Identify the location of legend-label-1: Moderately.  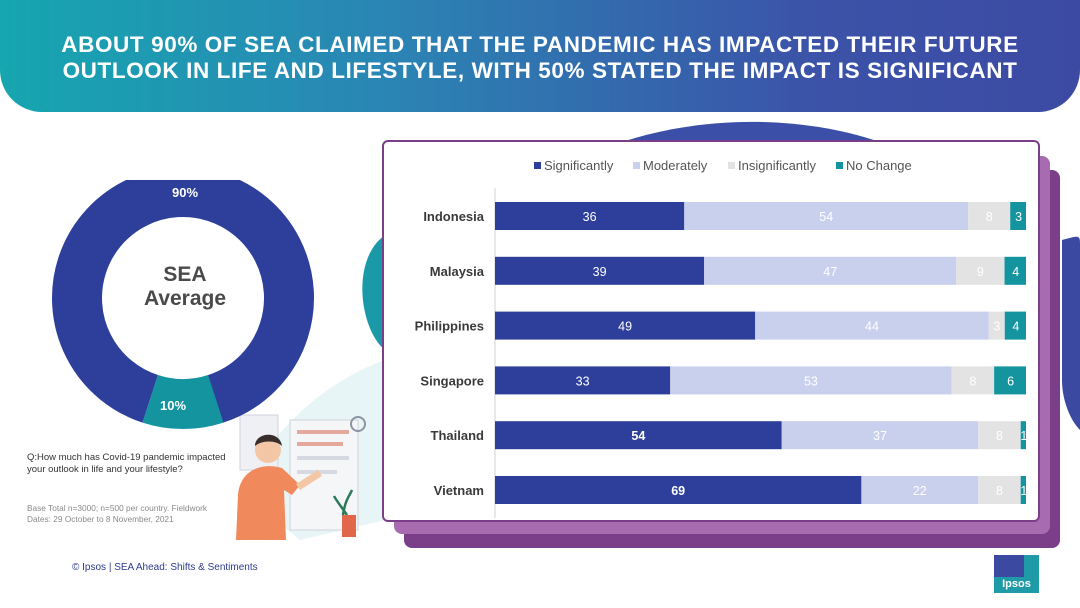
(675, 165).